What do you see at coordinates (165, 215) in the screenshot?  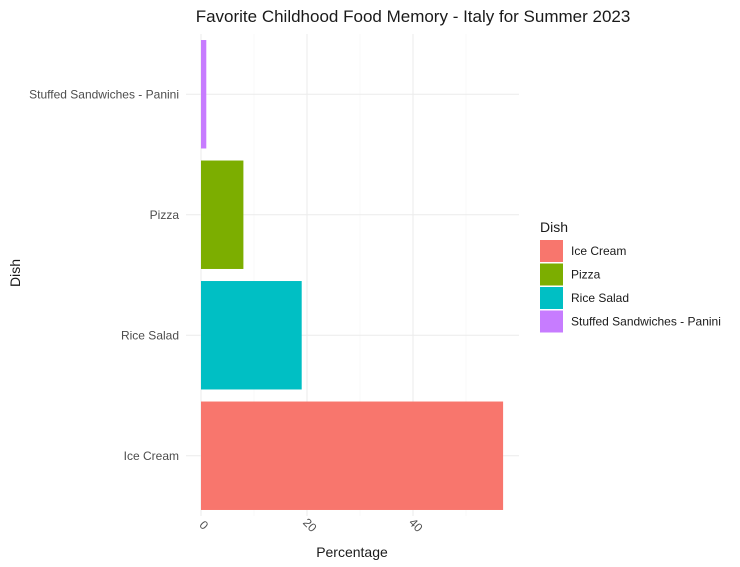 I see `y-tick-label: Pizza` at bounding box center [165, 215].